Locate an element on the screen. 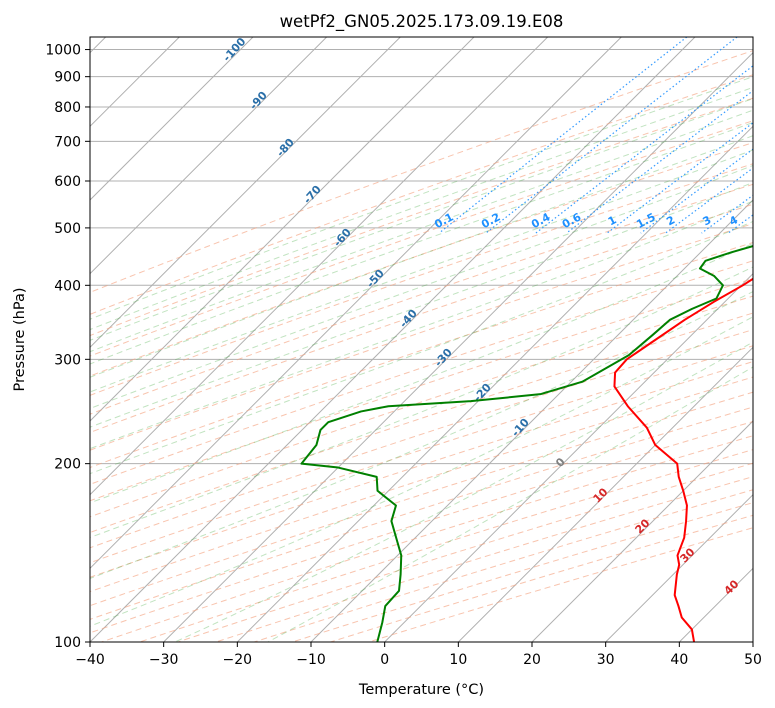  y-tick-label: 1000 is located at coordinates (63, 51).